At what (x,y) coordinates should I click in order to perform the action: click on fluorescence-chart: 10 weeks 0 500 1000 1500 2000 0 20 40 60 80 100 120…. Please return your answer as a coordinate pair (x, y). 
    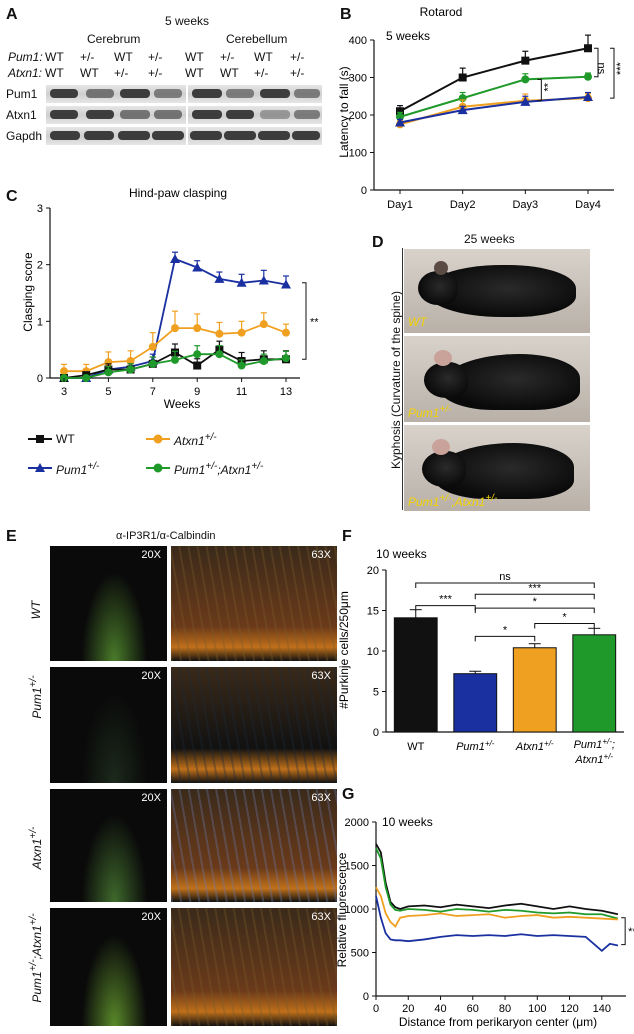
    Looking at the image, I should click on (484, 922).